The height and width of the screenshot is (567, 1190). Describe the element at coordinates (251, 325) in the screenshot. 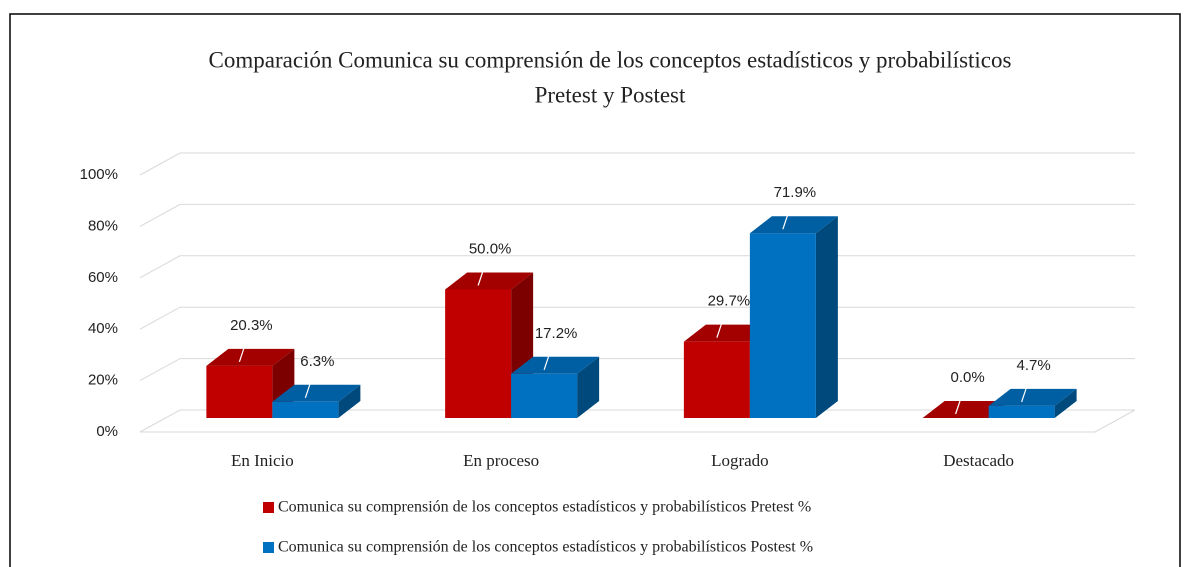

I see `data-label: 20.3%` at that location.